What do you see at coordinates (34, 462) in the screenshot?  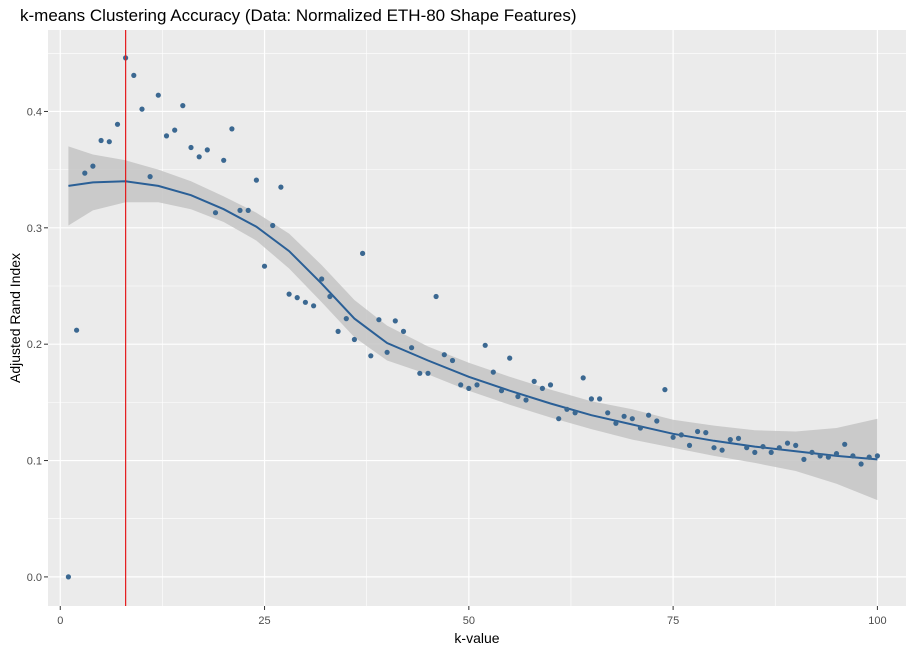 I see `y-tick-label: 0.1` at bounding box center [34, 462].